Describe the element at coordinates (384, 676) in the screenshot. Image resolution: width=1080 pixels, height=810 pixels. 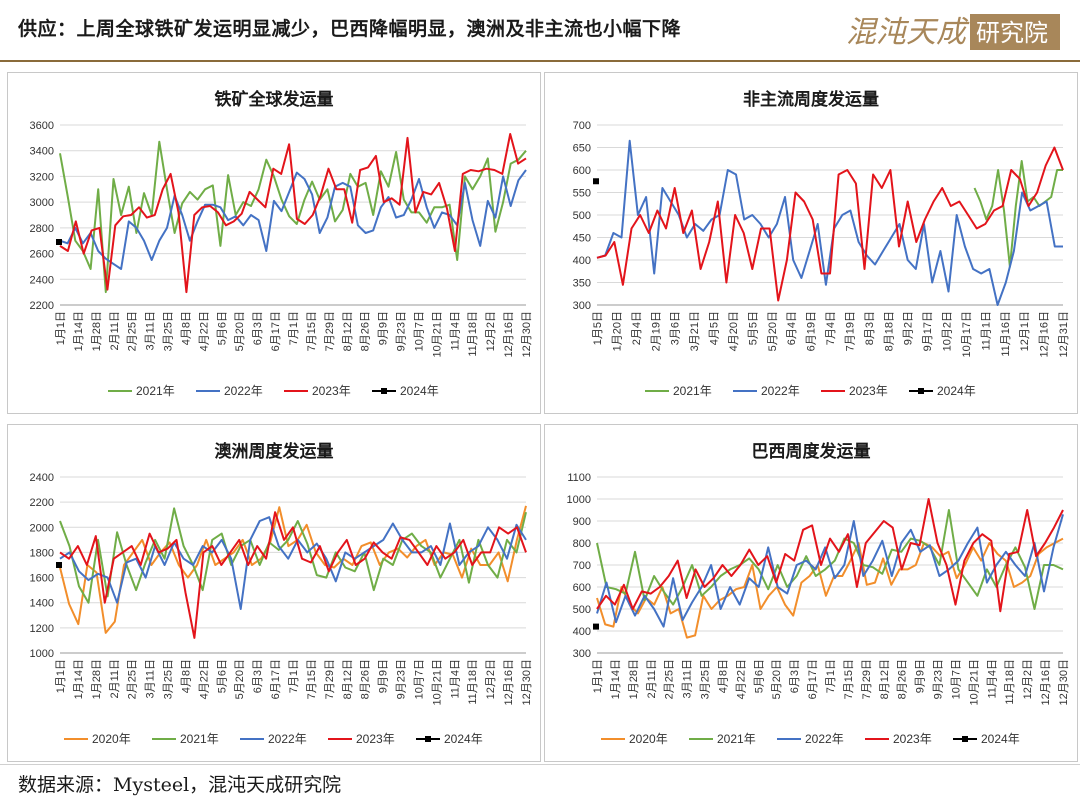
I see `x-tick-label: 9月9日` at that location.